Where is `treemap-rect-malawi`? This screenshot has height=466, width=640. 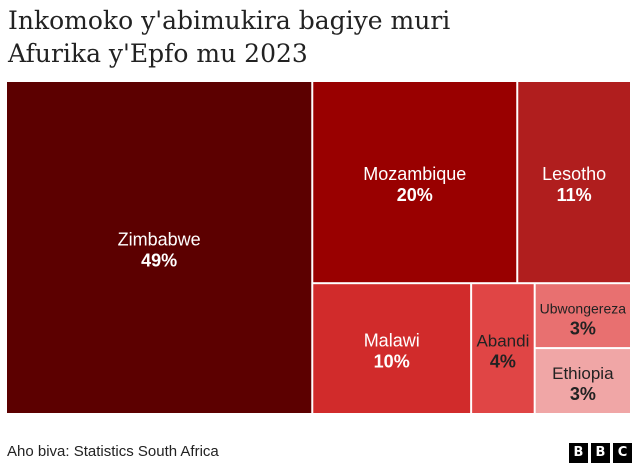
treemap-rect-malawi is located at coordinates (392, 348).